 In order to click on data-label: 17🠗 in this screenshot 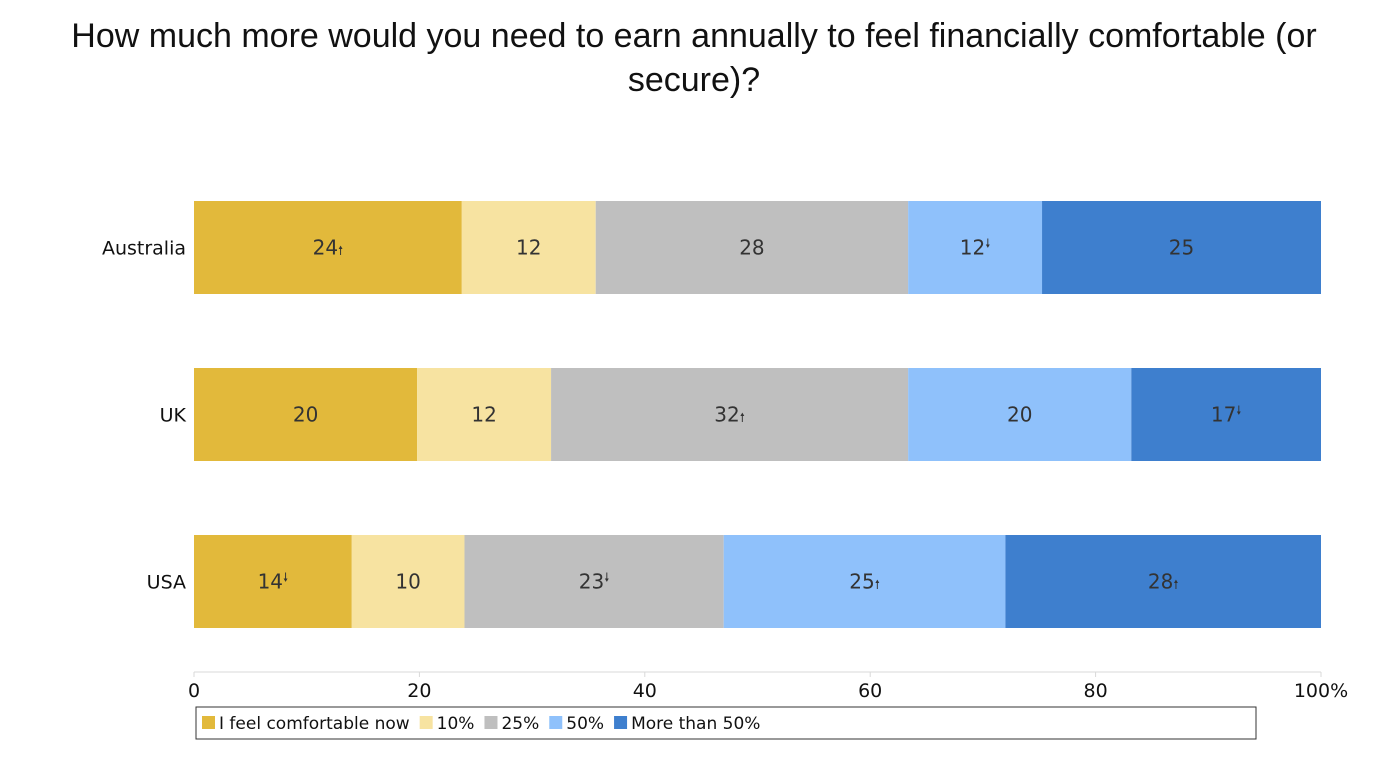, I will do `click(1226, 415)`.